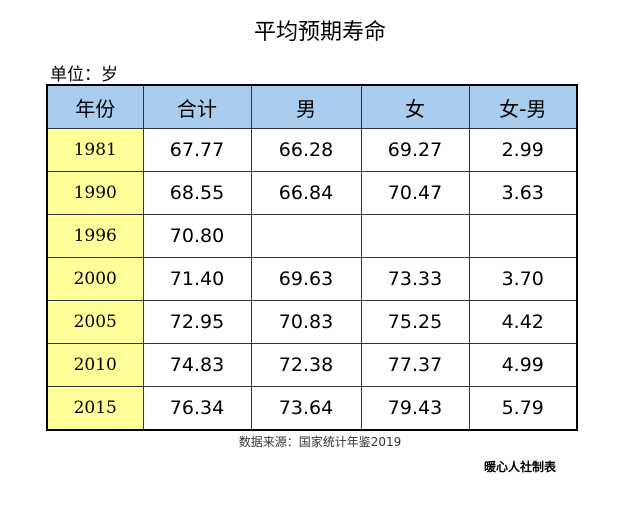 This screenshot has width=640, height=516. What do you see at coordinates (95, 408) in the screenshot?
I see `year-cell: 2015` at bounding box center [95, 408].